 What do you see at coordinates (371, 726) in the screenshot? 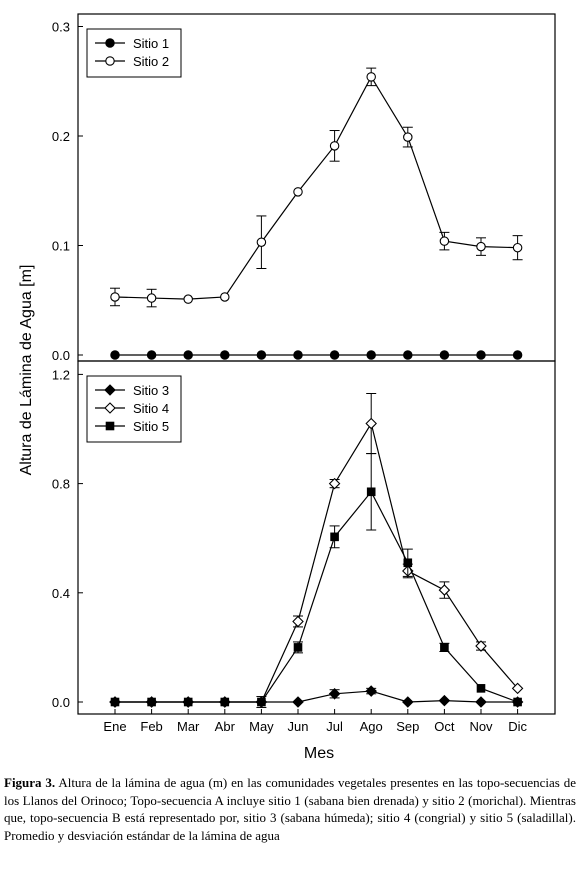
I see `x-tick-label: Ago` at bounding box center [371, 726].